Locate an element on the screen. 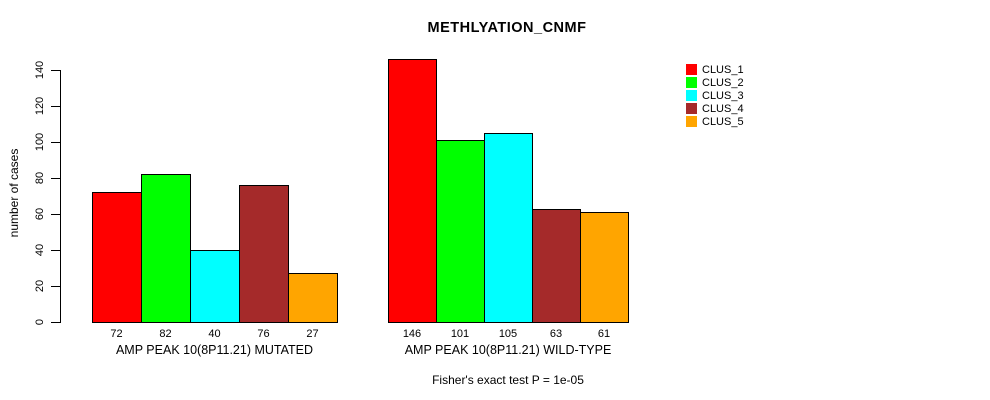 The width and height of the screenshot is (990, 400). y-axis-line is located at coordinates (60, 196).